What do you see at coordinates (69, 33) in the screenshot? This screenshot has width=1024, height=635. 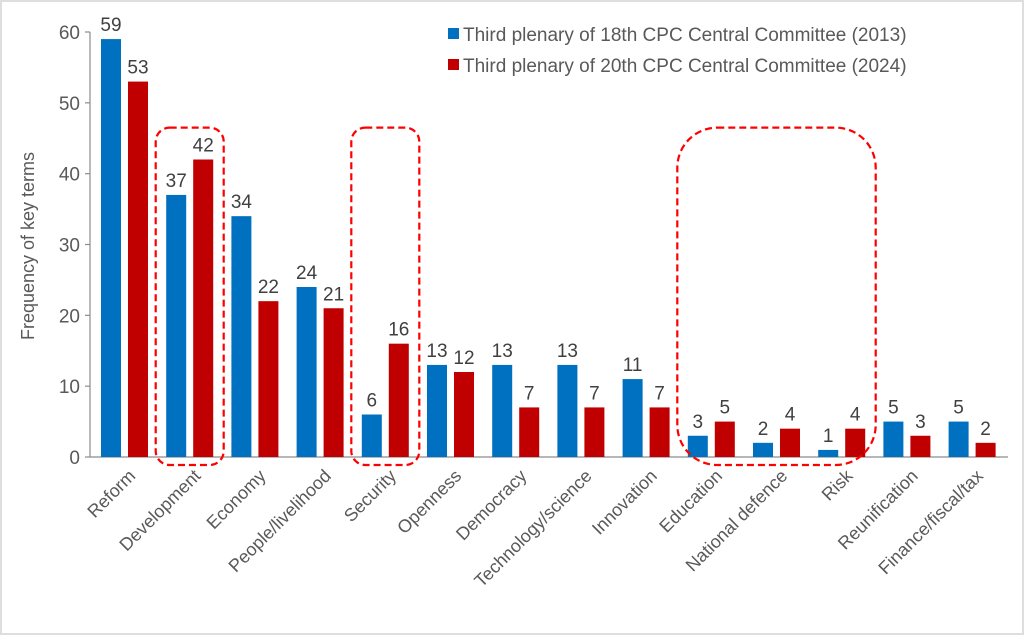 I see `y-tick-label: 60` at bounding box center [69, 33].